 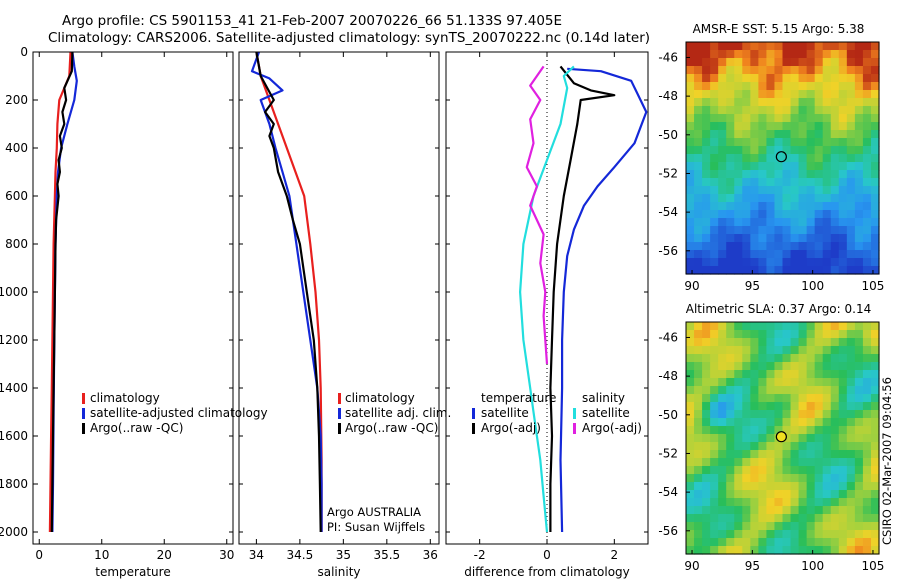 I want to click on y-tick-label: 1400, so click(x=14, y=388).